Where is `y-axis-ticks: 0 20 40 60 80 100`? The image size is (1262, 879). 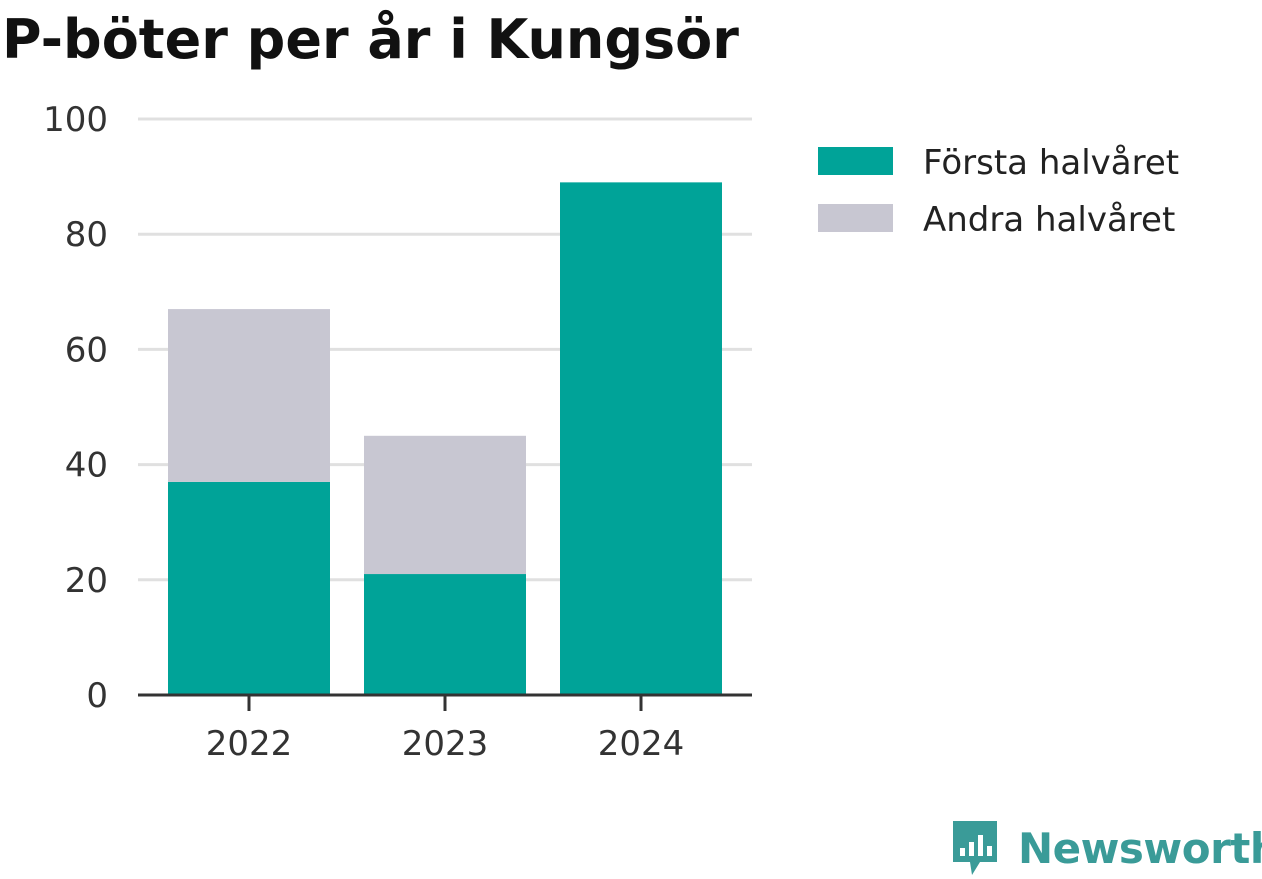 y-axis-ticks: 0 20 40 60 80 100 is located at coordinates (75, 408).